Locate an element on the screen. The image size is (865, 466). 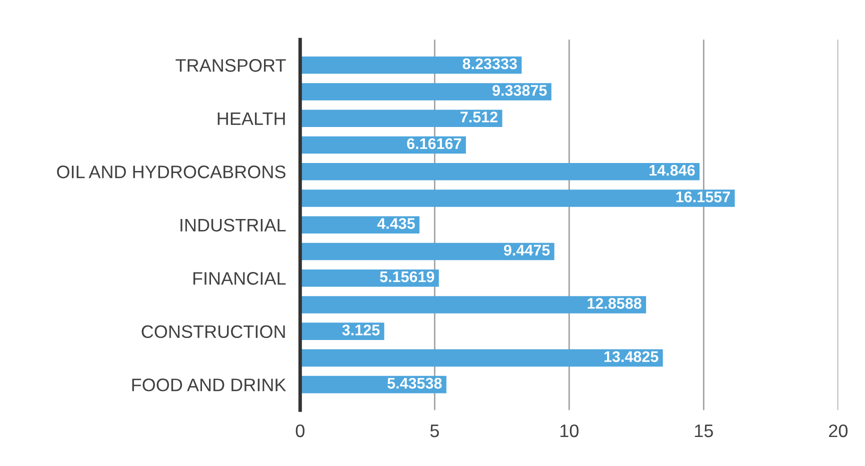
data-label: 9.33875 is located at coordinates (519, 90).